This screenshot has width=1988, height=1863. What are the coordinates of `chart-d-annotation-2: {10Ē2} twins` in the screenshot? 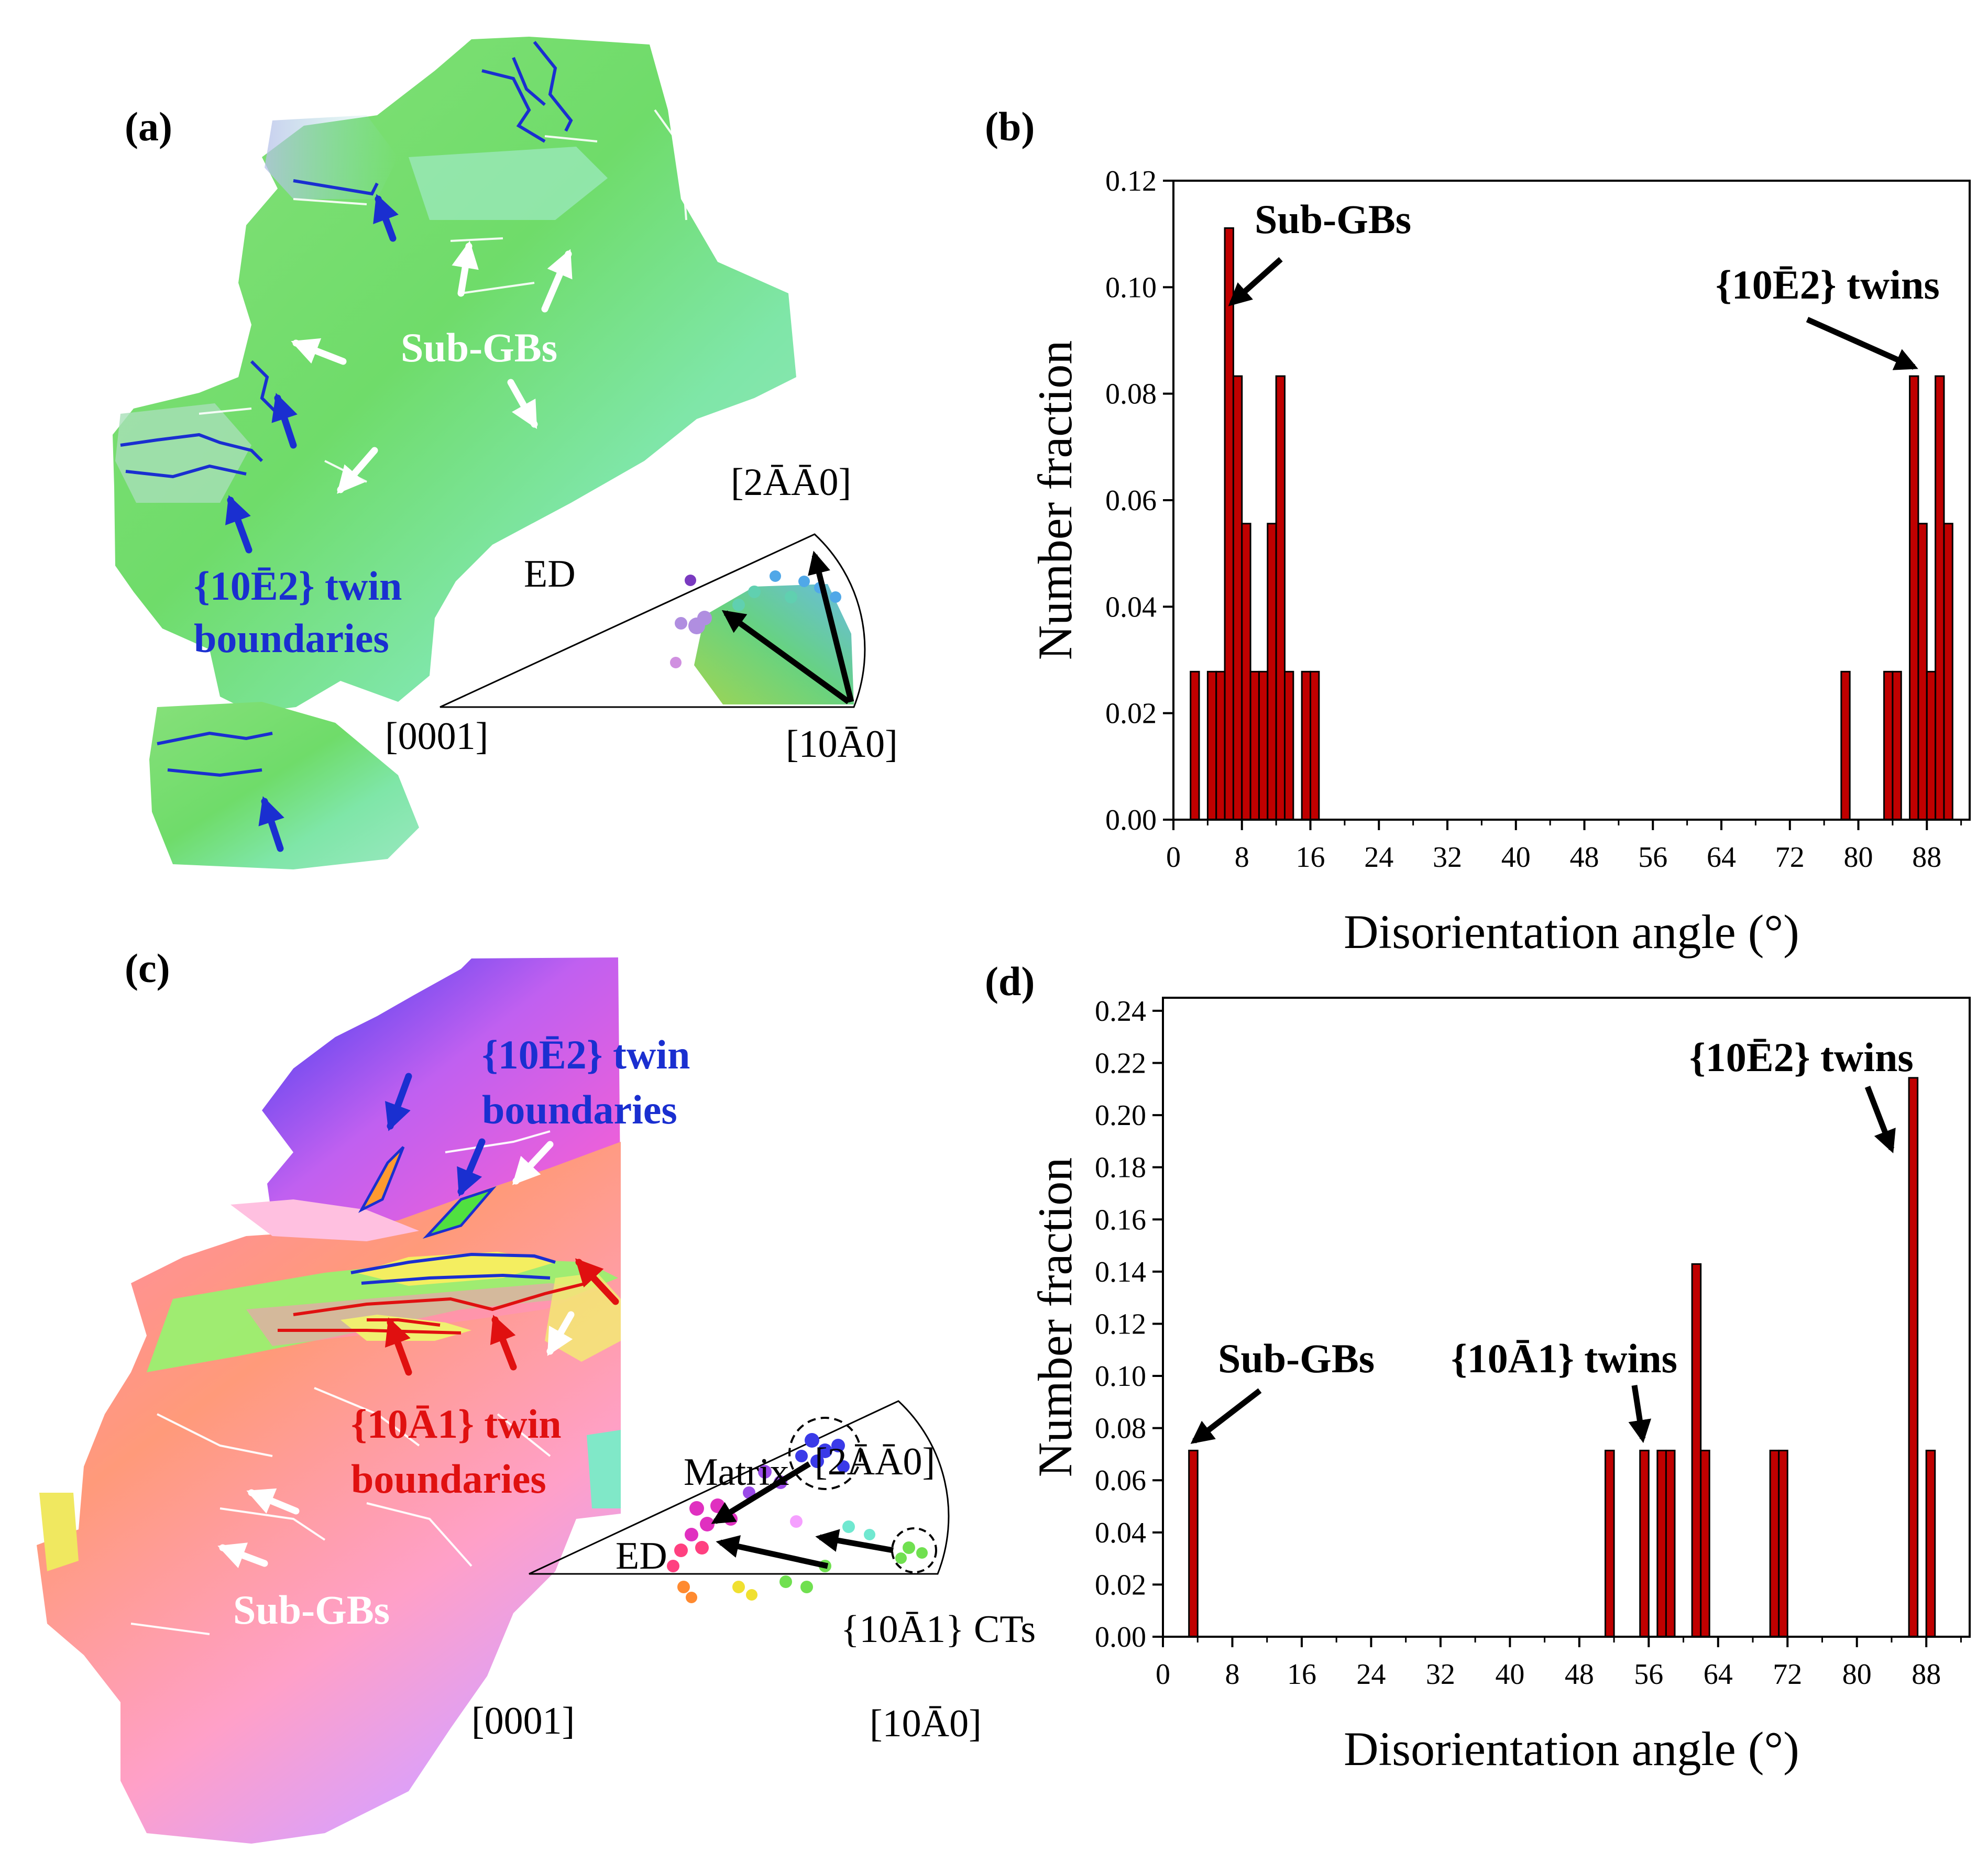 It's located at (1802, 1057).